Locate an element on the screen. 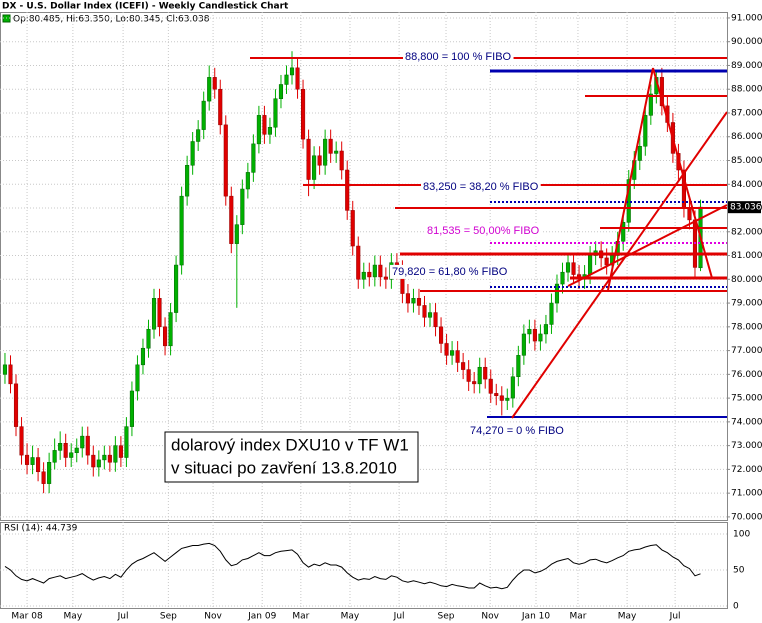  x-tick-label: Sep is located at coordinates (168, 617).